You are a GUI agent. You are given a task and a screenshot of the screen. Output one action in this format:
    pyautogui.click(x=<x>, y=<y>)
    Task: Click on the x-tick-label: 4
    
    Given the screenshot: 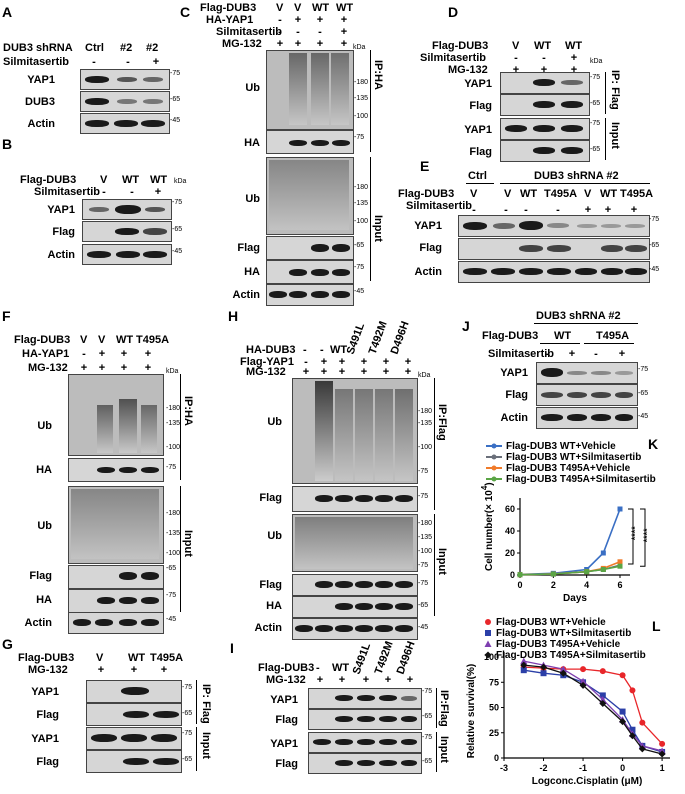 What is the action you would take?
    pyautogui.click(x=586, y=585)
    